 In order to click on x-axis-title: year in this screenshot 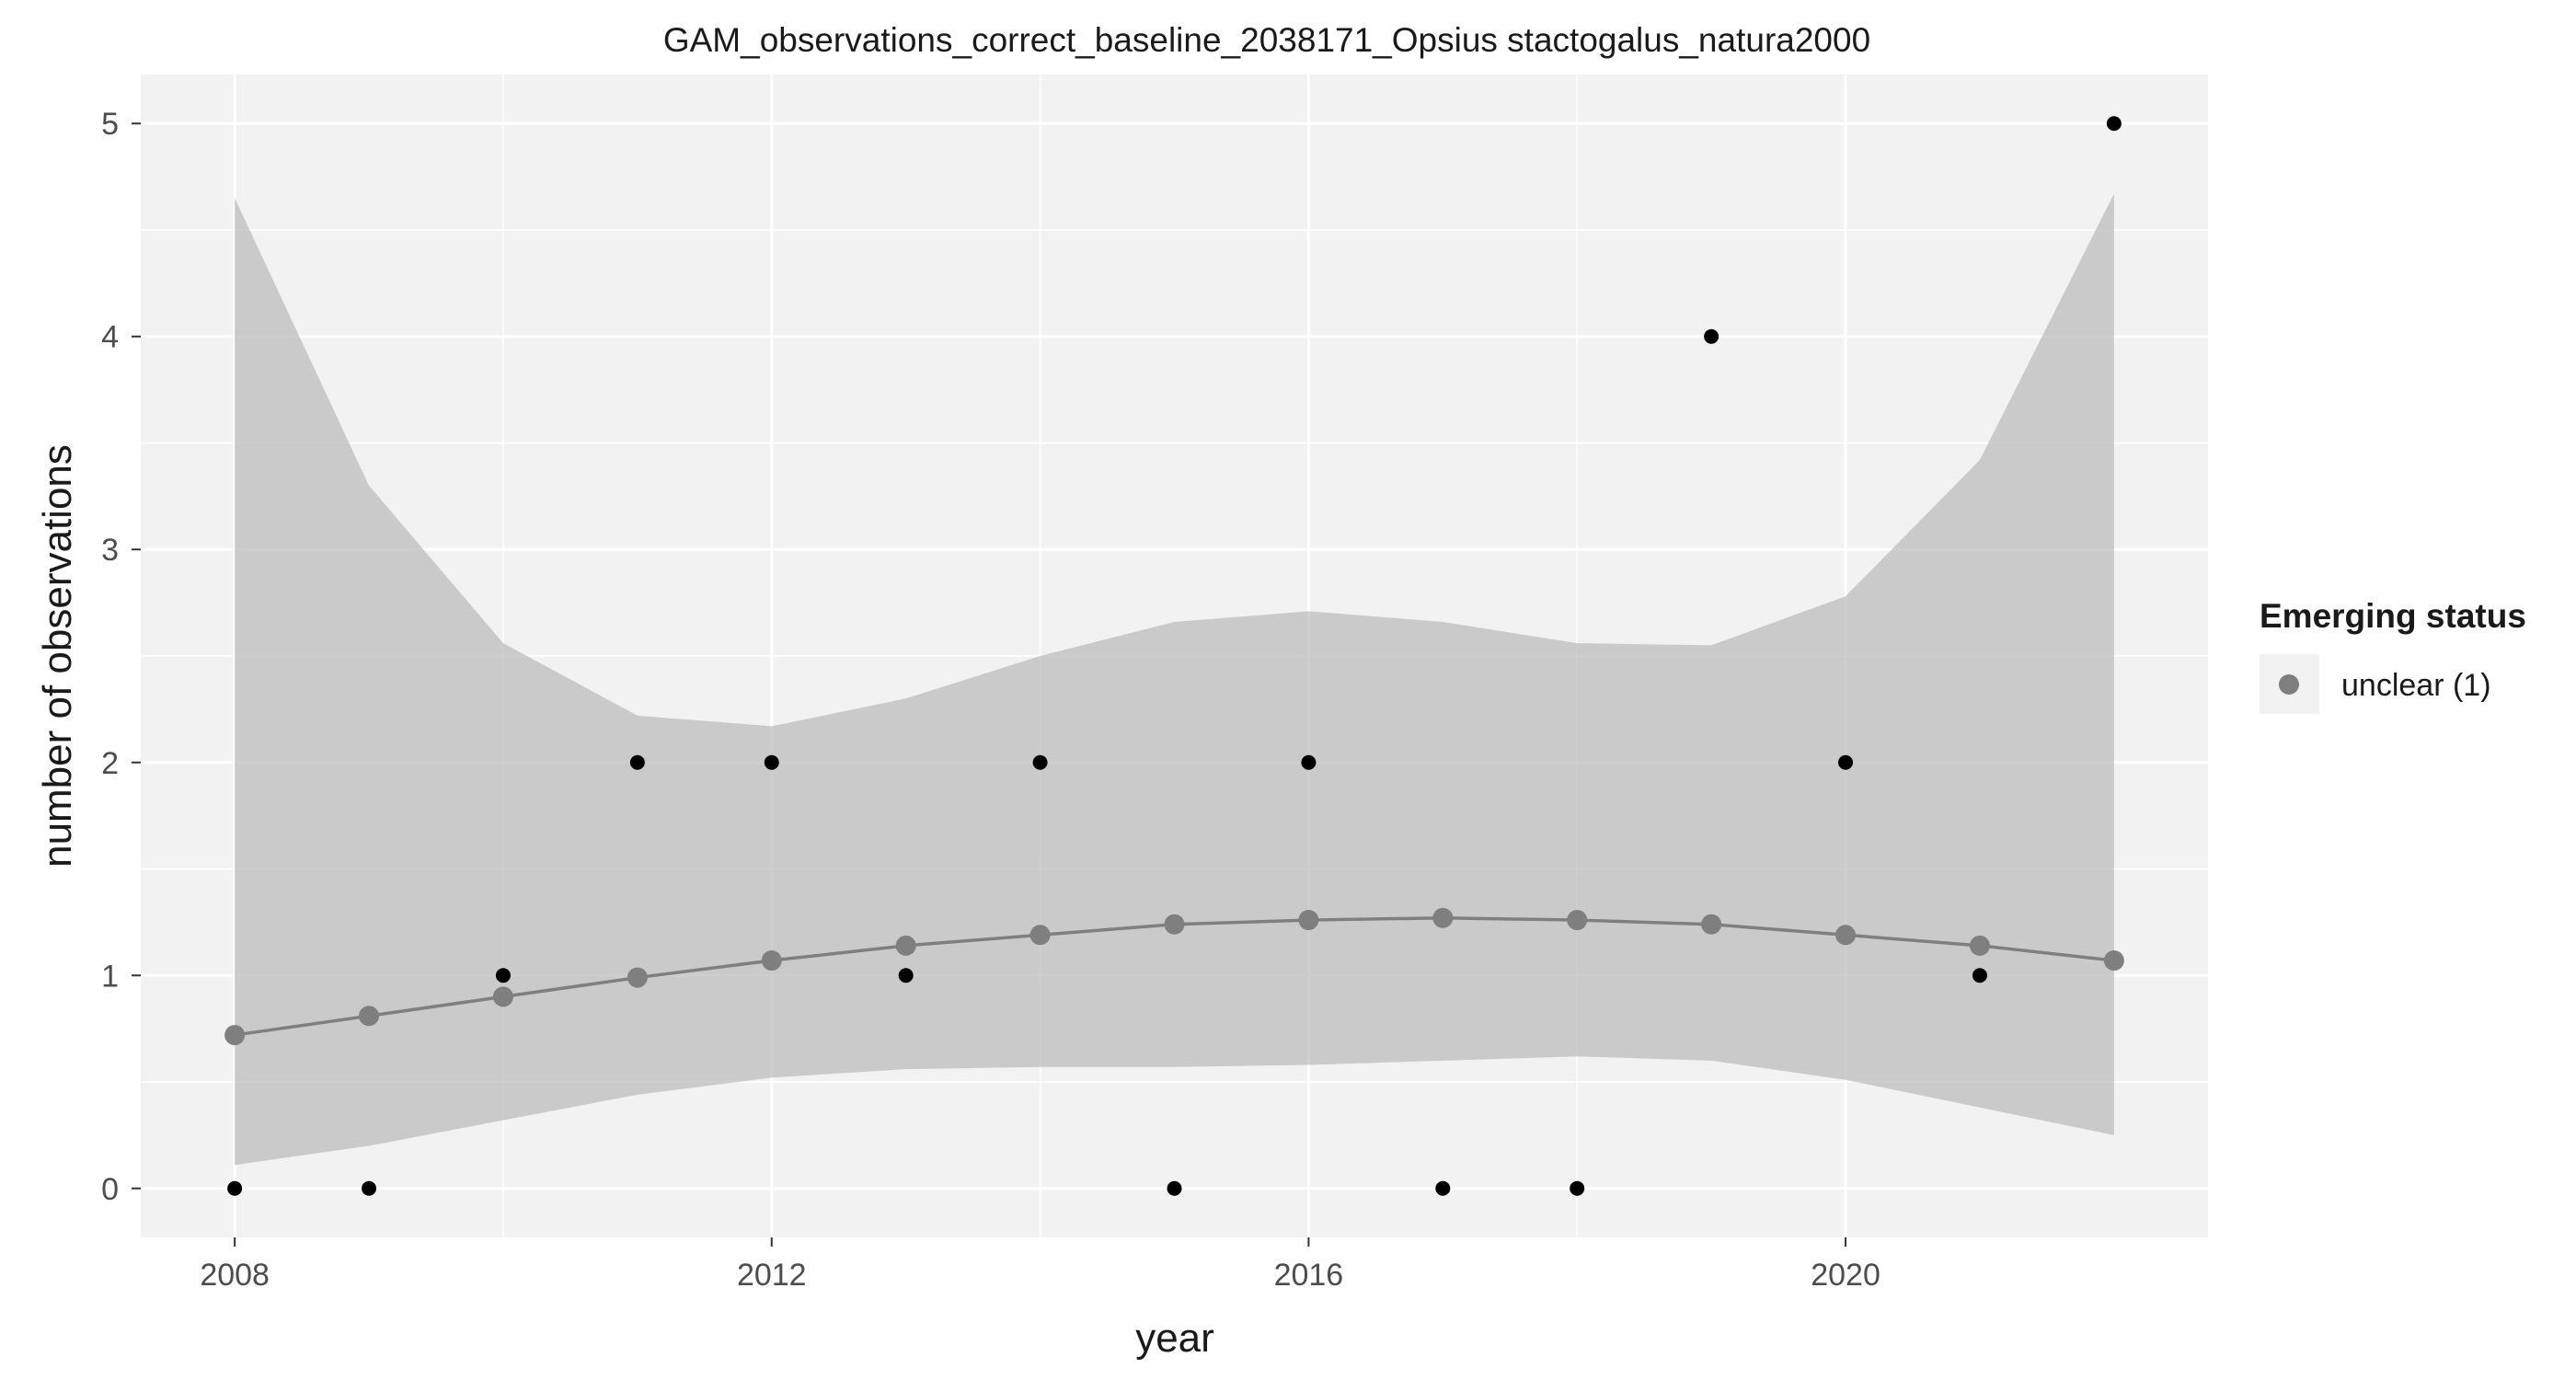, I will do `click(1174, 1338)`.